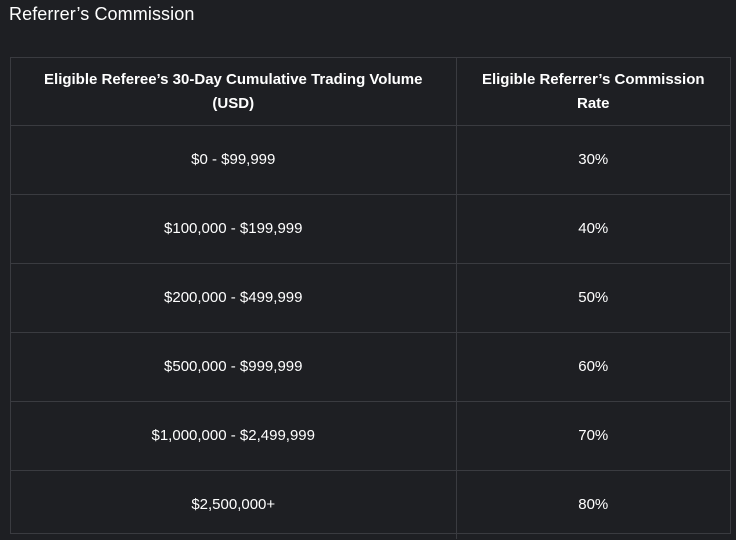 The width and height of the screenshot is (736, 540). What do you see at coordinates (592, 367) in the screenshot?
I see `commission-rate-cell: 60%` at bounding box center [592, 367].